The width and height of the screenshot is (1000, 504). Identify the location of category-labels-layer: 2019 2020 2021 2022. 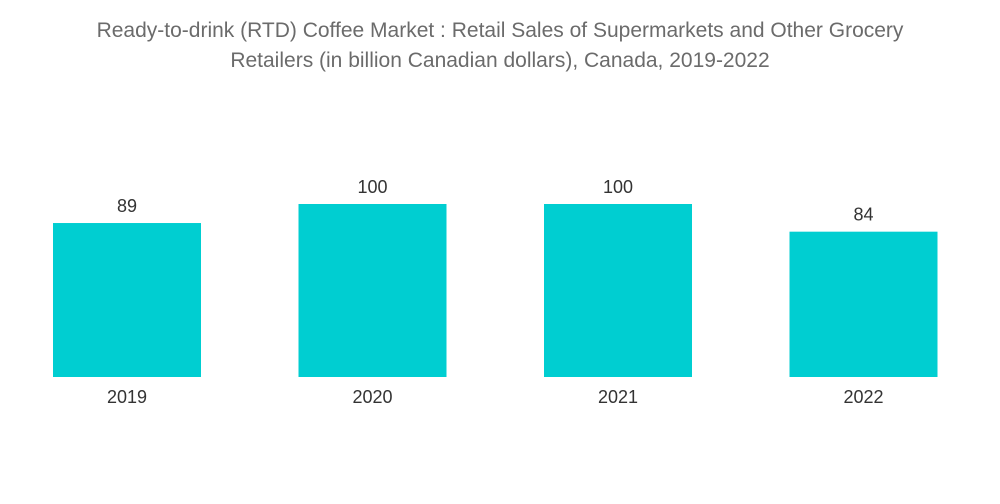
(495, 397).